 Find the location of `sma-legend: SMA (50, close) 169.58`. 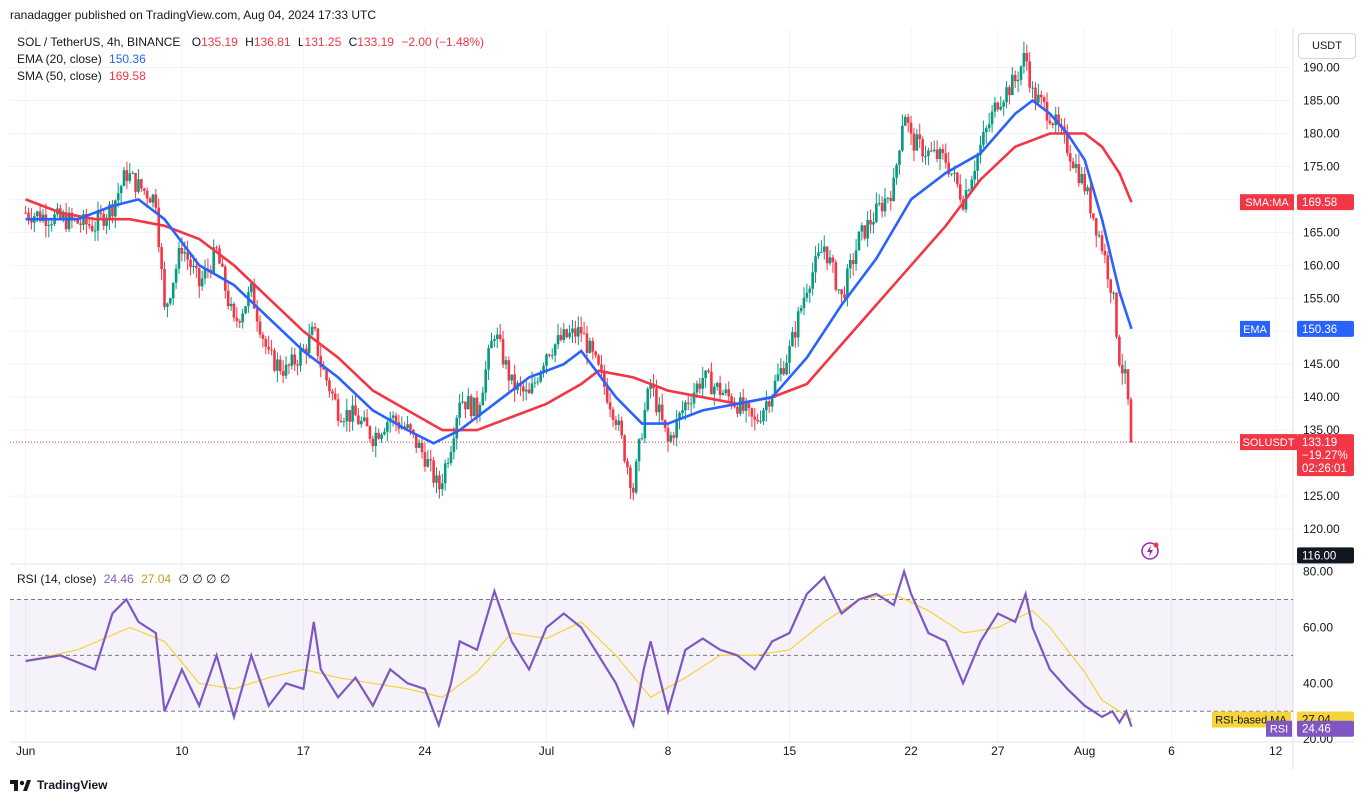

sma-legend: SMA (50, close) 169.58 is located at coordinates (81, 76).